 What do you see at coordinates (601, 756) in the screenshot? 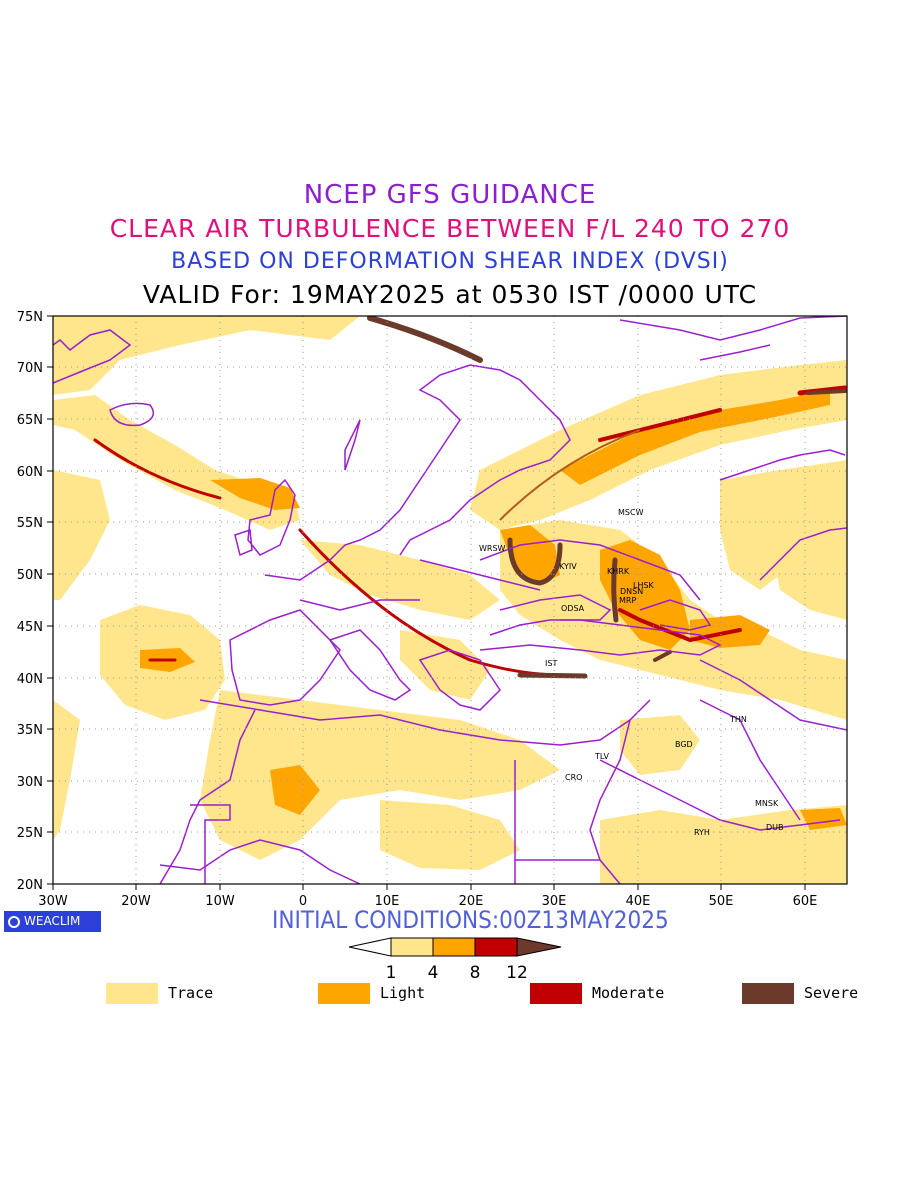
I see `city-label: TLV` at bounding box center [601, 756].